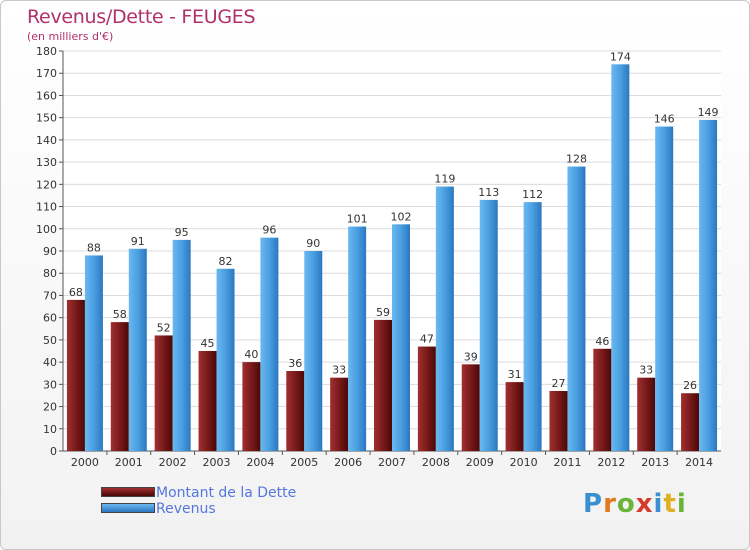  I want to click on data-label-dette: 68, so click(76, 292).